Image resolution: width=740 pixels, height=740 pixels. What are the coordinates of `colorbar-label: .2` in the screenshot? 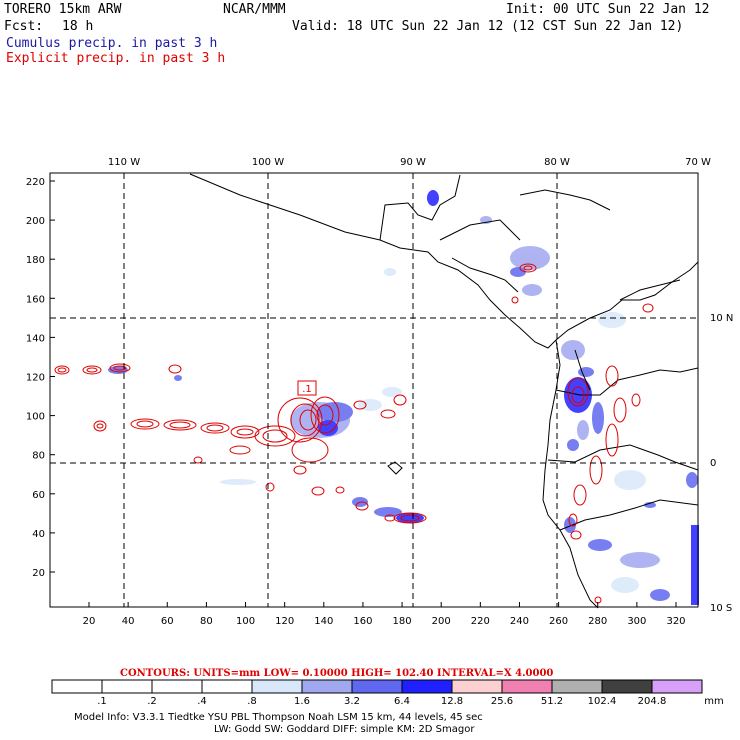 It's located at (152, 701).